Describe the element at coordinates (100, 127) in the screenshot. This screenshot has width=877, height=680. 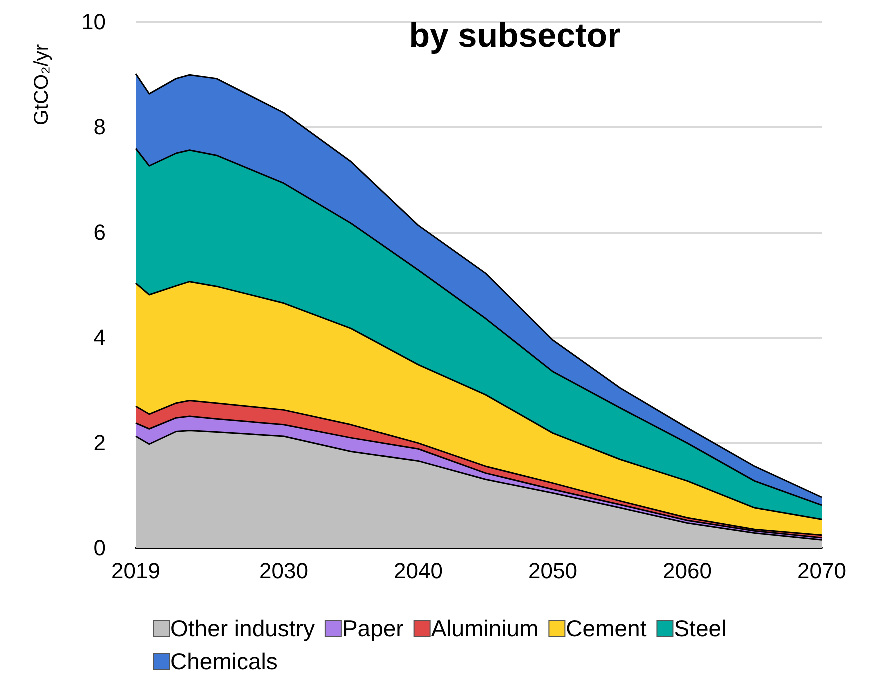
I see `y-tick-label: 8` at that location.